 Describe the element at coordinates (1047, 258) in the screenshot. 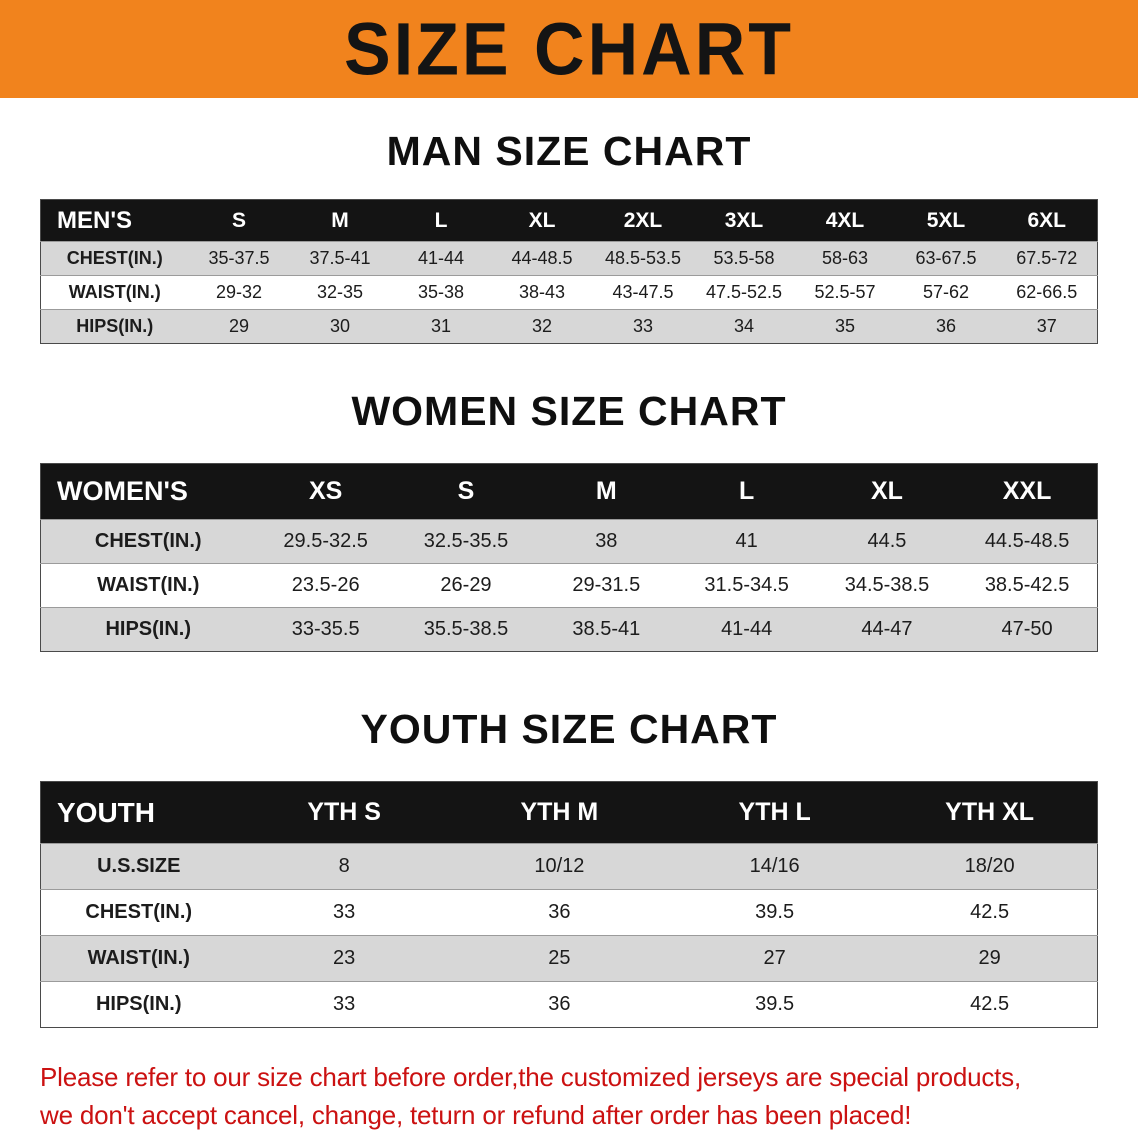

I see `measurement-value-cell: 67.5-72` at that location.